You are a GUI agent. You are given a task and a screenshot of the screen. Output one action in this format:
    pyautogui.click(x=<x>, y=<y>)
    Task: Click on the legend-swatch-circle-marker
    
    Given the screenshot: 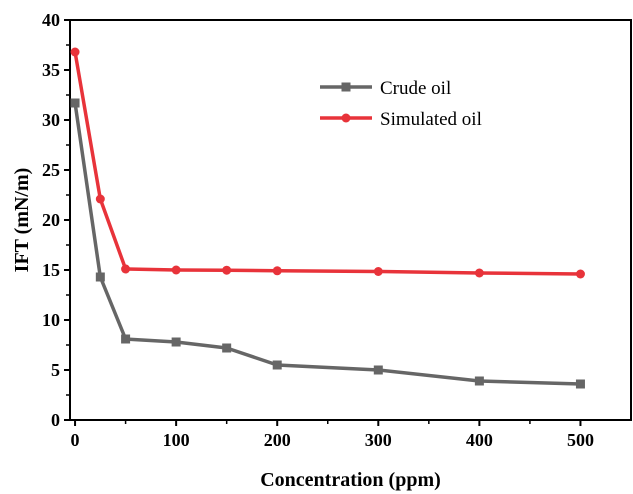 What is the action you would take?
    pyautogui.click(x=346, y=118)
    